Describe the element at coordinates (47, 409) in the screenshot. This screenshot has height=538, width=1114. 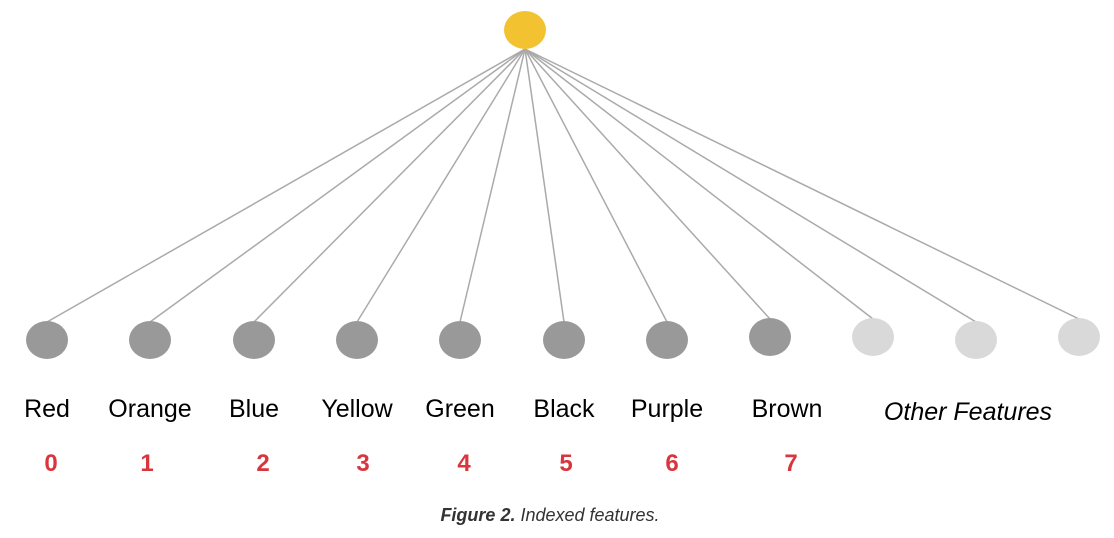
I see `feature-label: Red` at that location.